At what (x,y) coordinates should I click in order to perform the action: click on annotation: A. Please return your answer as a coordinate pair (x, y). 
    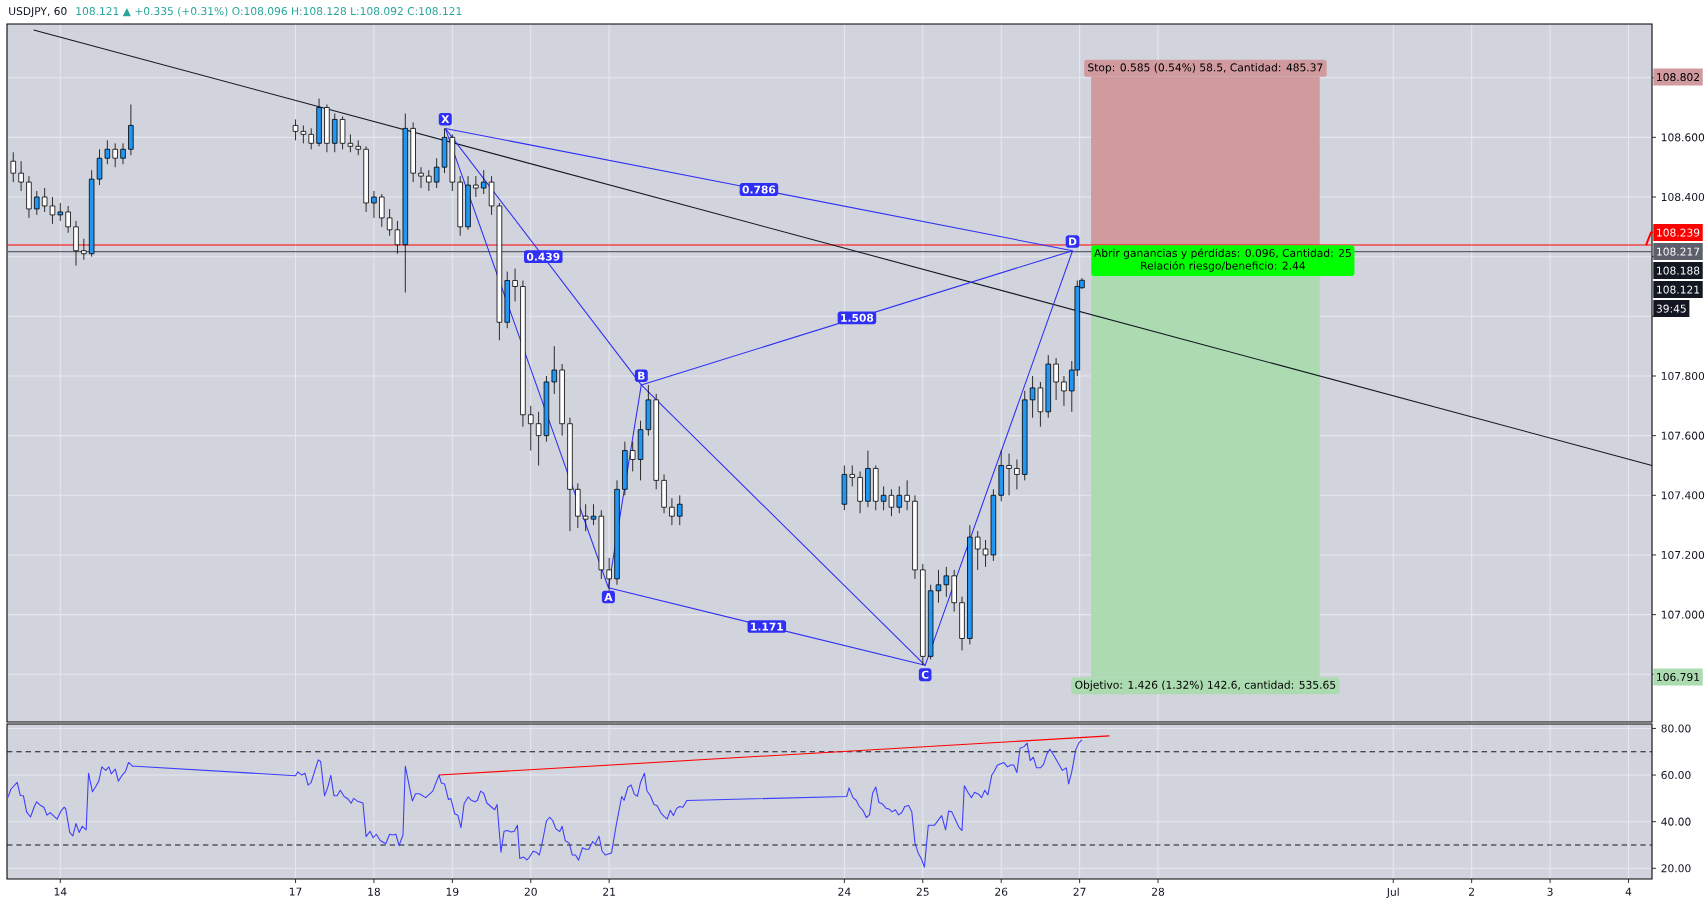
    Looking at the image, I should click on (608, 597).